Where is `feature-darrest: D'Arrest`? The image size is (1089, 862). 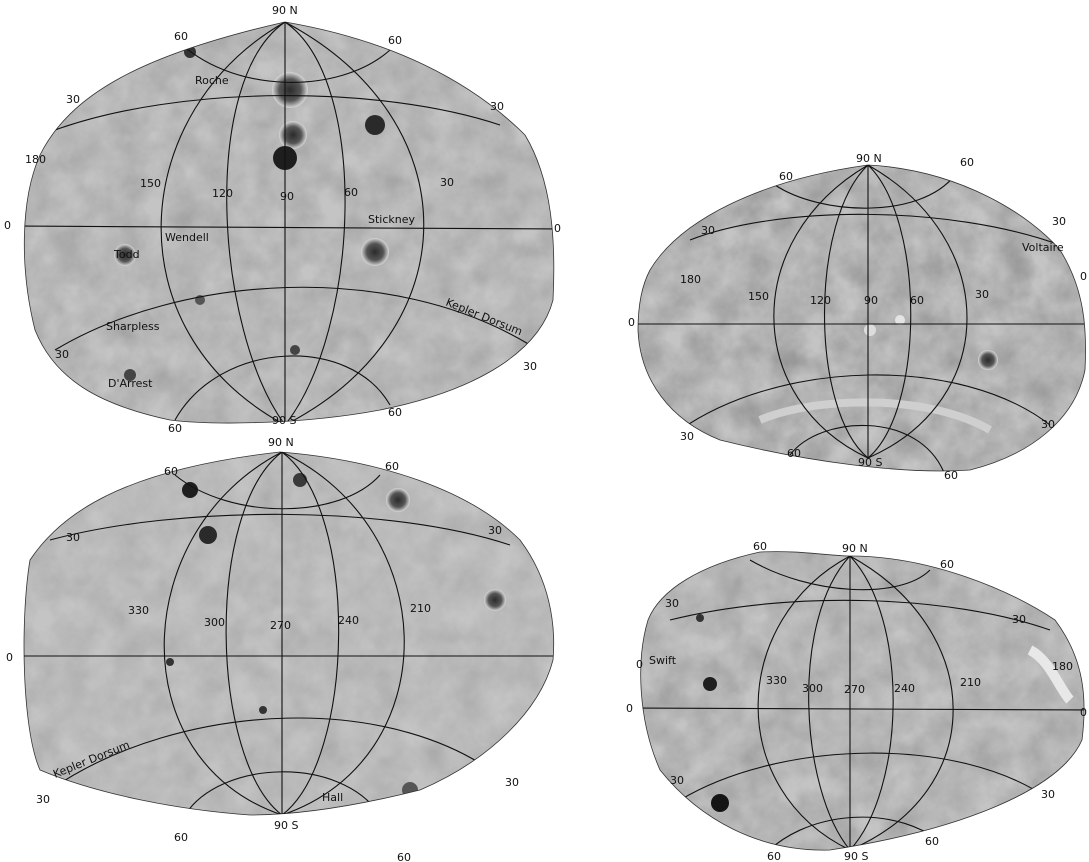
feature-darrest: D'Arrest is located at coordinates (130, 383).